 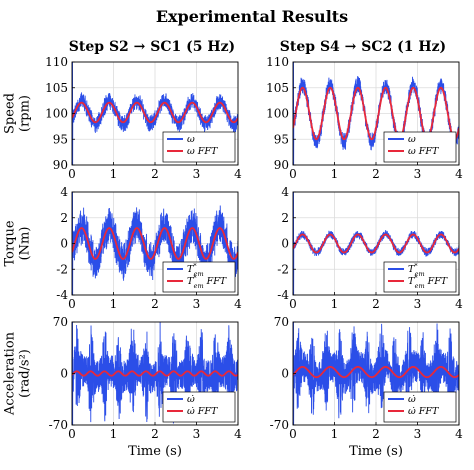 What do you see at coordinates (18, 113) in the screenshot?
I see `y-axis-label: Speed(rpm)` at bounding box center [18, 113].